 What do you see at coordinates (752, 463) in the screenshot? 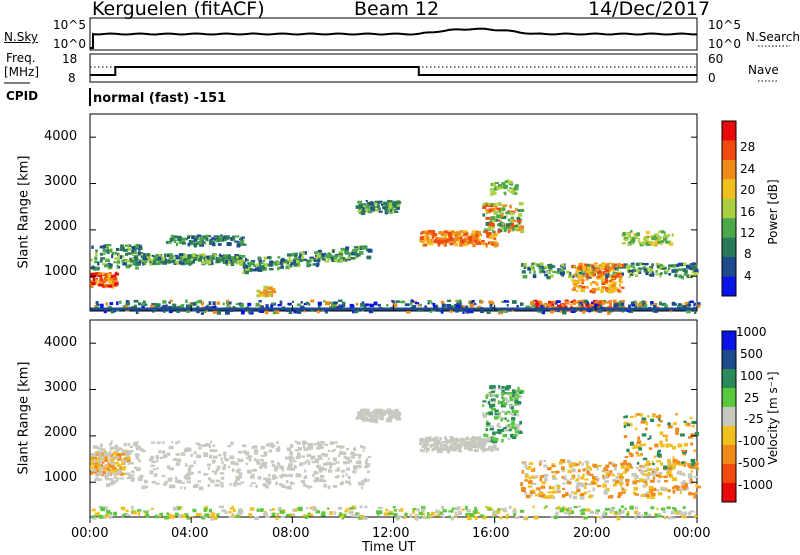
I see `velocity-cb-tick: -500` at bounding box center [752, 463].